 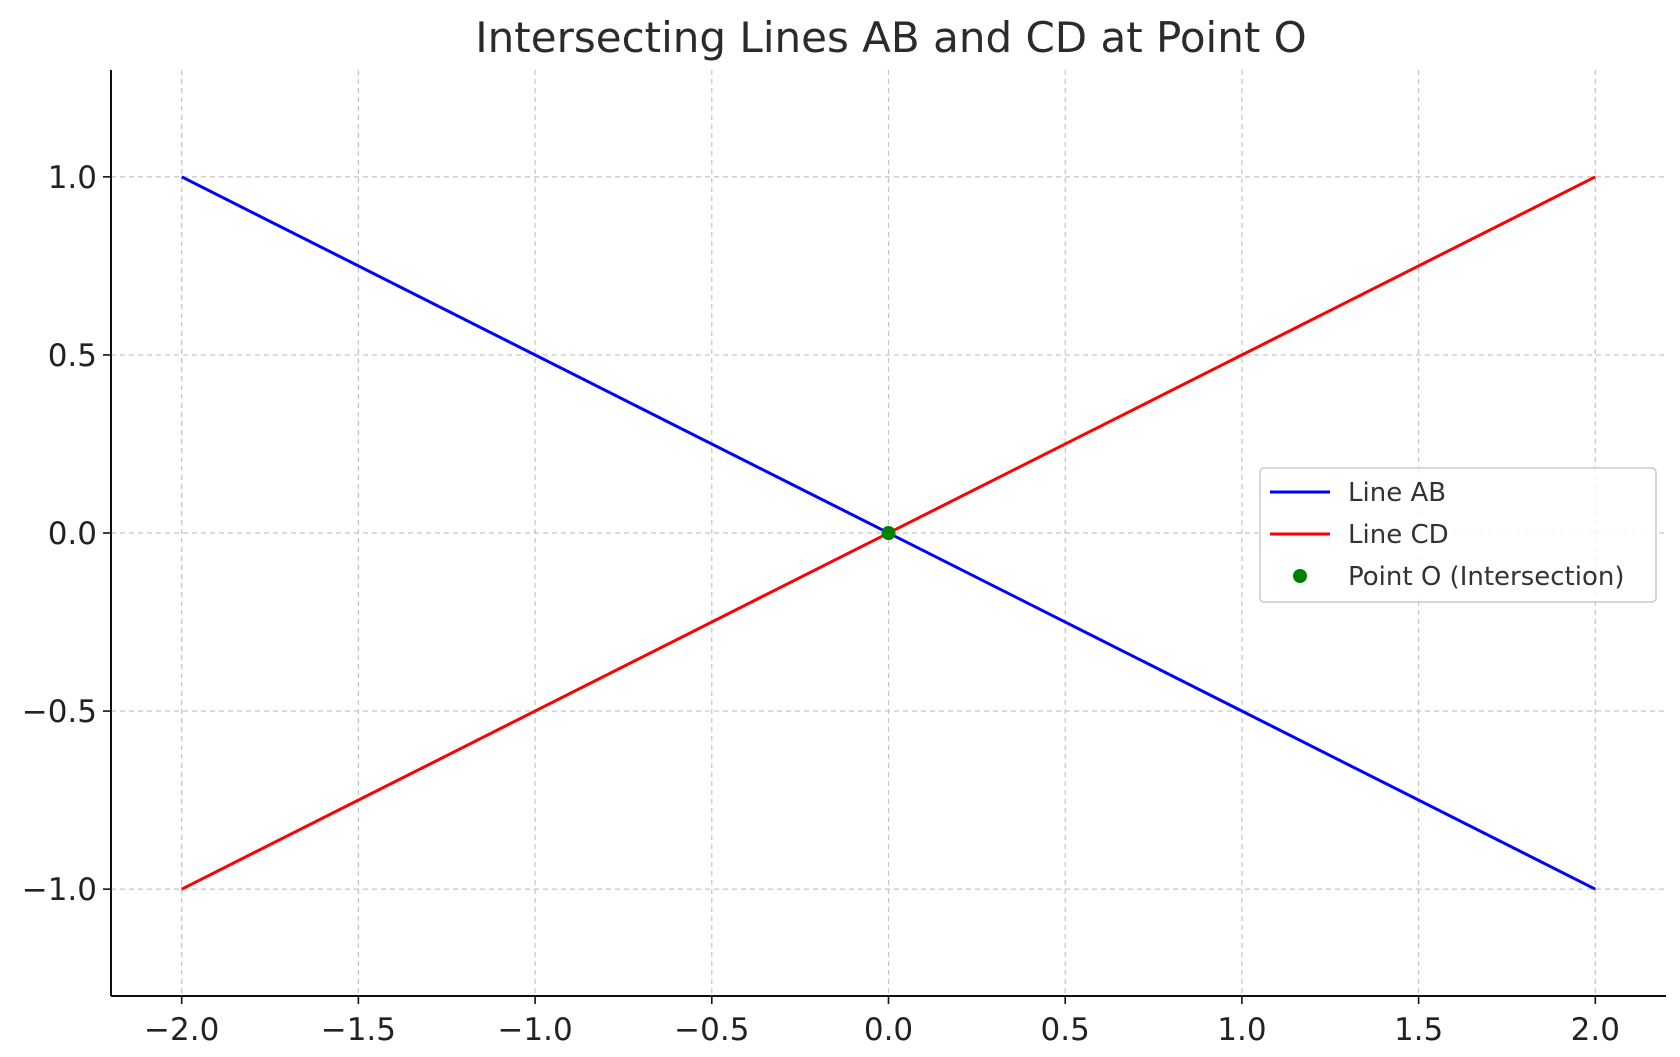 I want to click on x-tick-label: −1.5, so click(x=358, y=1030).